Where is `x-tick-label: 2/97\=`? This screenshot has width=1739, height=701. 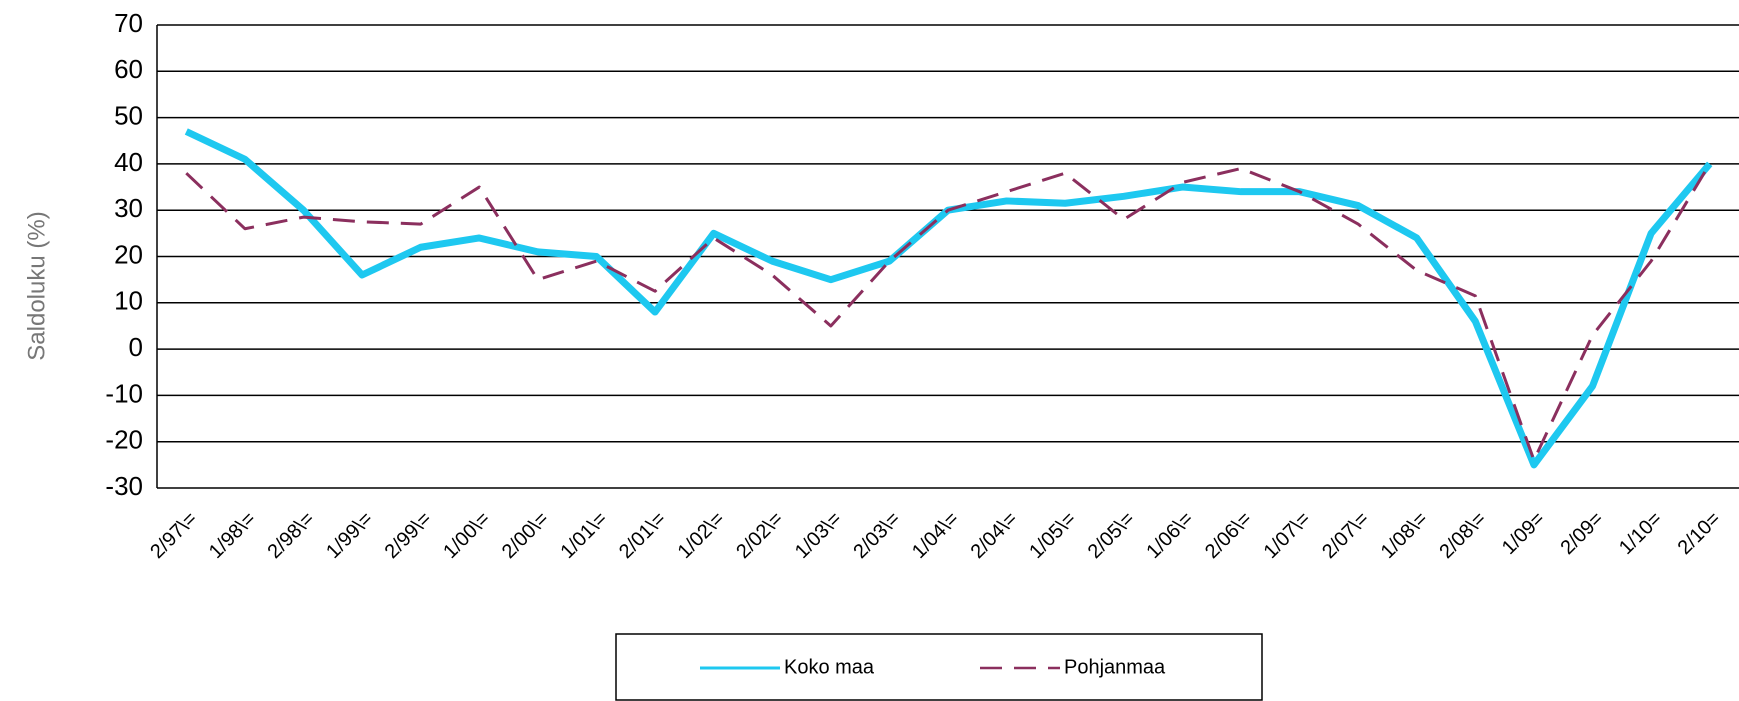 x-tick-label: 2/97\= is located at coordinates (173, 535).